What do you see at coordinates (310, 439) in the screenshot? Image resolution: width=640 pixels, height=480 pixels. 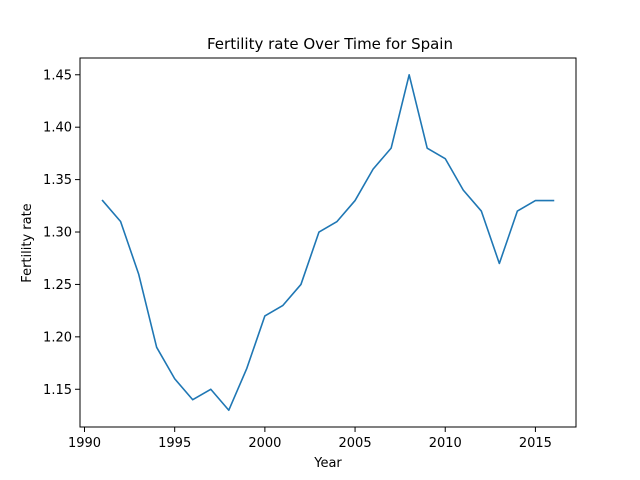 I see `x-axis-ticks: 1990 1995 2000 2005 2010 2015` at bounding box center [310, 439].